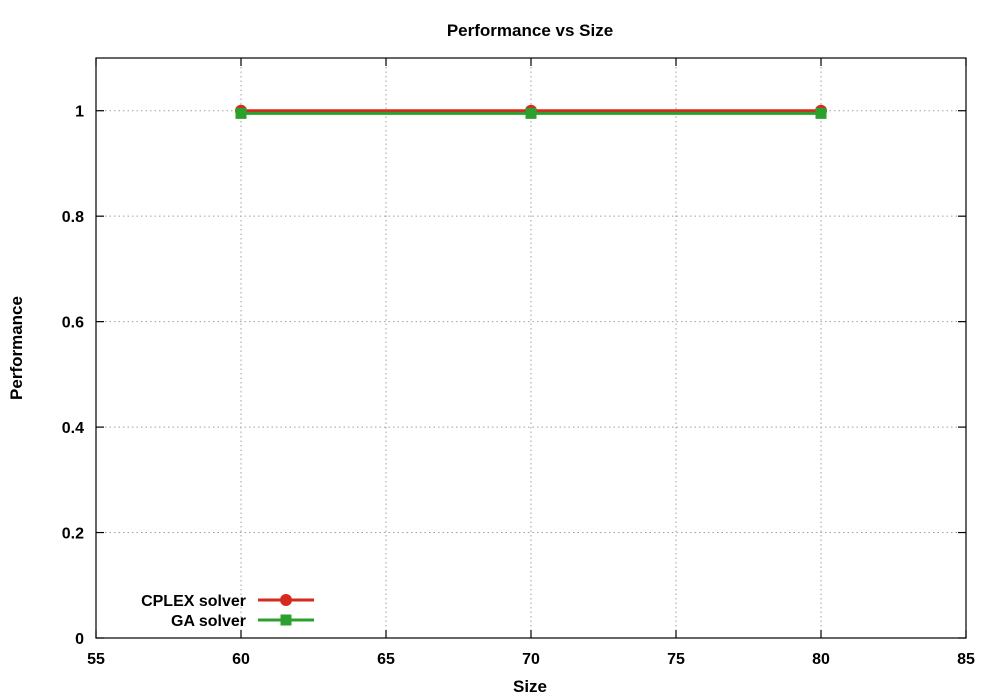 The width and height of the screenshot is (1000, 700). I want to click on x-tick-label: 85, so click(966, 659).